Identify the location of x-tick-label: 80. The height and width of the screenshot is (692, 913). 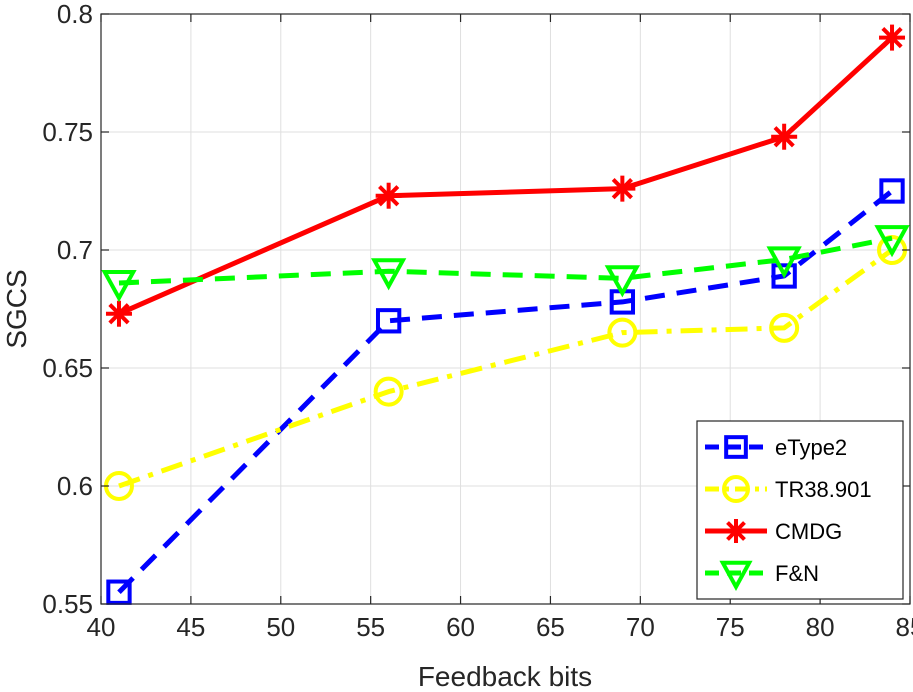
(820, 627).